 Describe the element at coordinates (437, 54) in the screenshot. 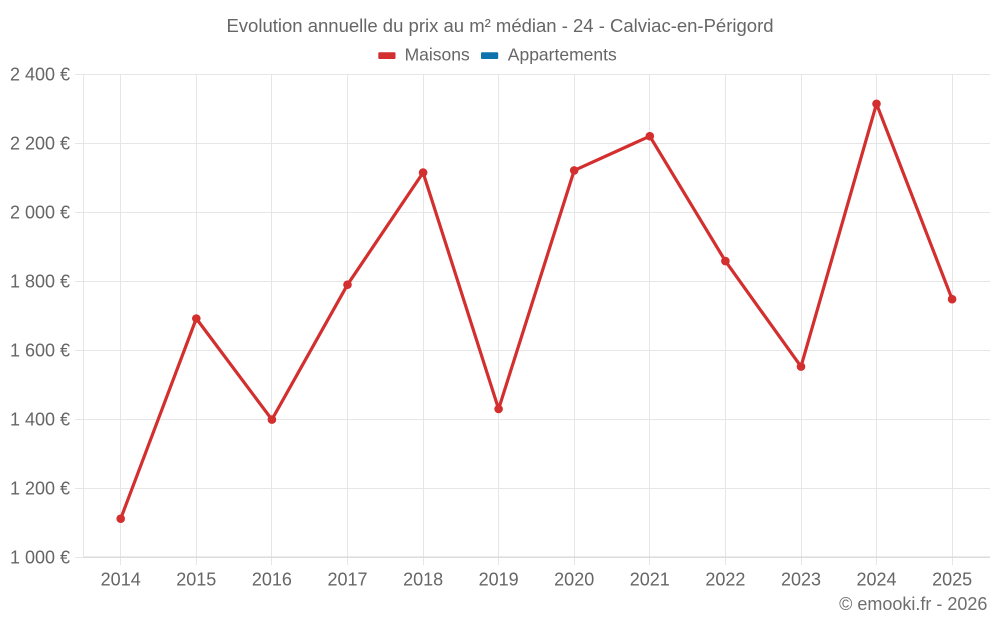

I see `svg-text: Maisons` at that location.